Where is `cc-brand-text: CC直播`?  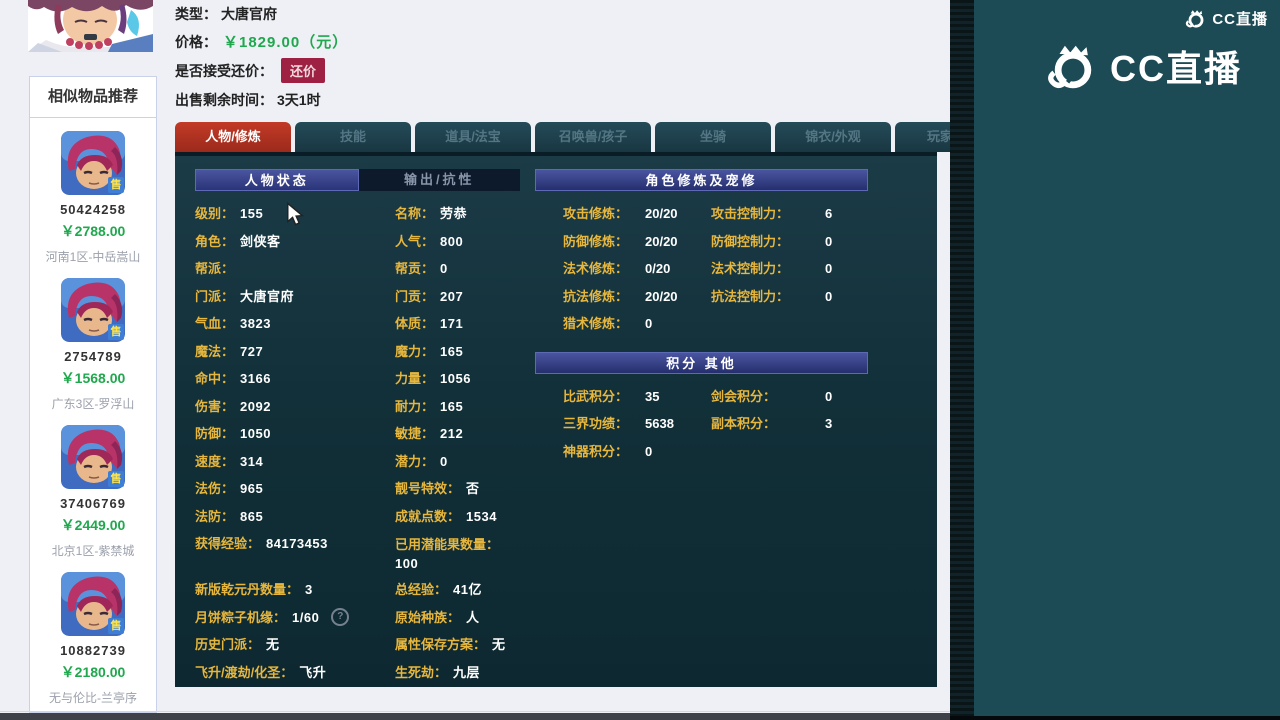 cc-brand-text: CC直播 is located at coordinates (1176, 68).